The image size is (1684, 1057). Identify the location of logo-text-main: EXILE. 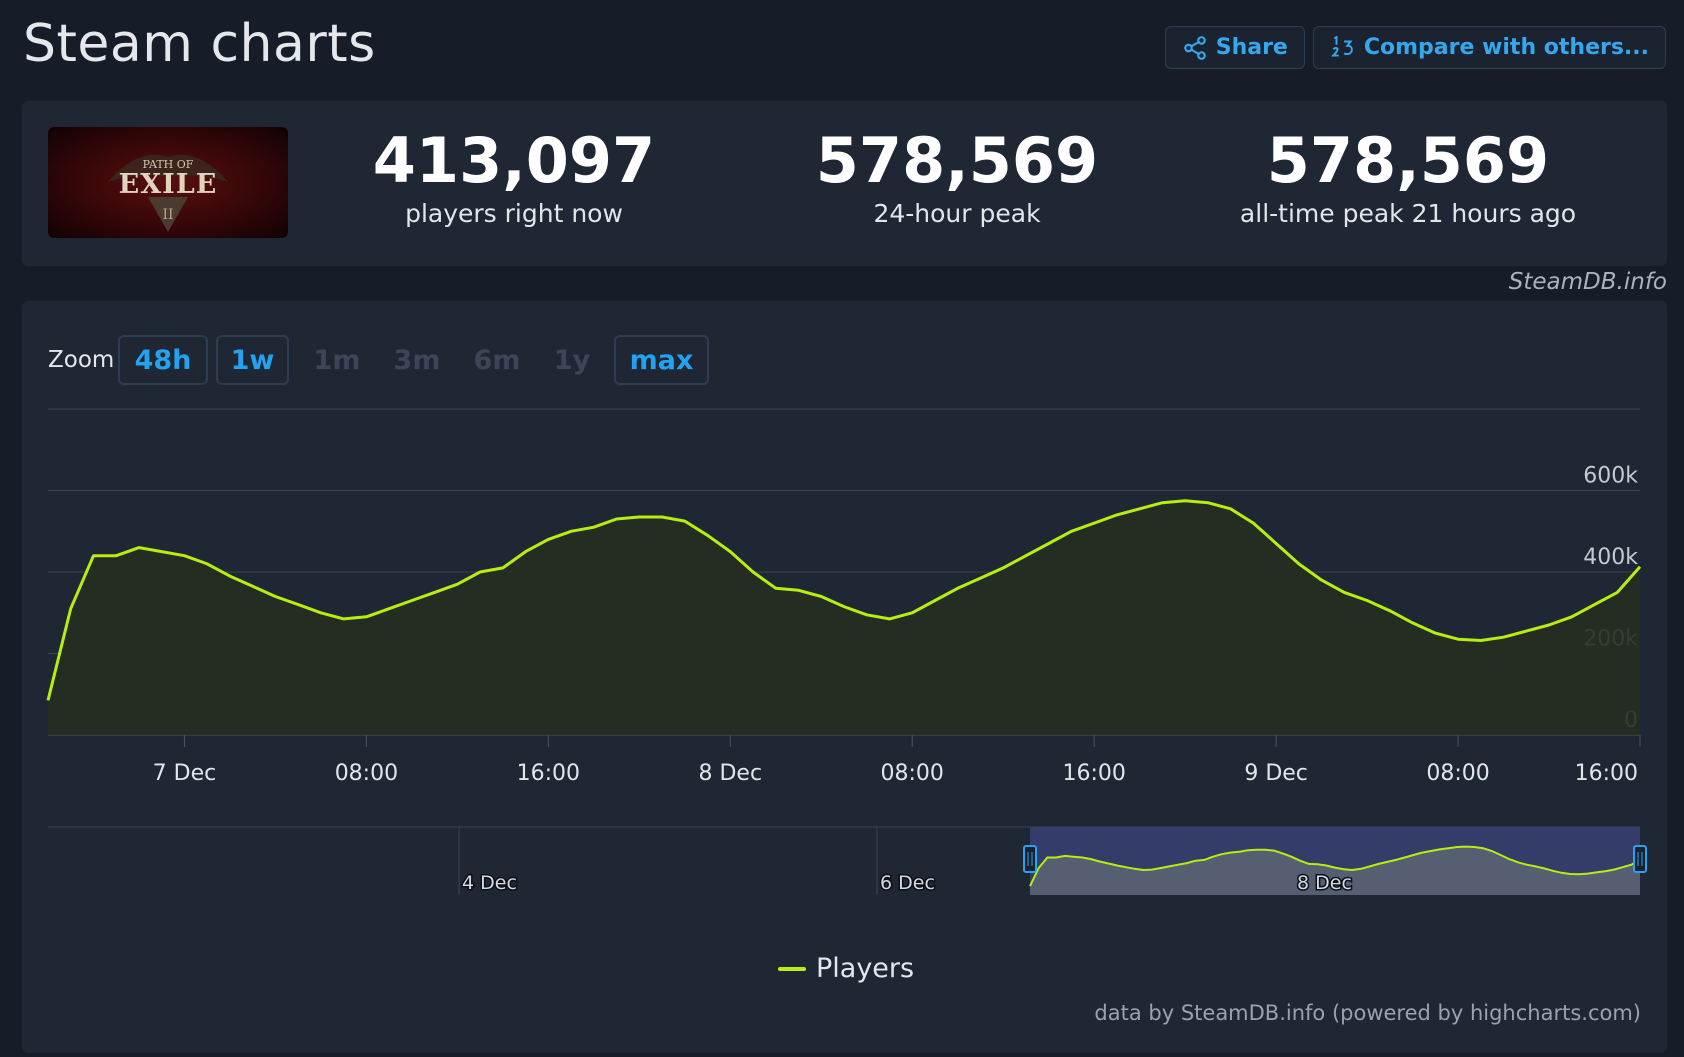
(168, 184).